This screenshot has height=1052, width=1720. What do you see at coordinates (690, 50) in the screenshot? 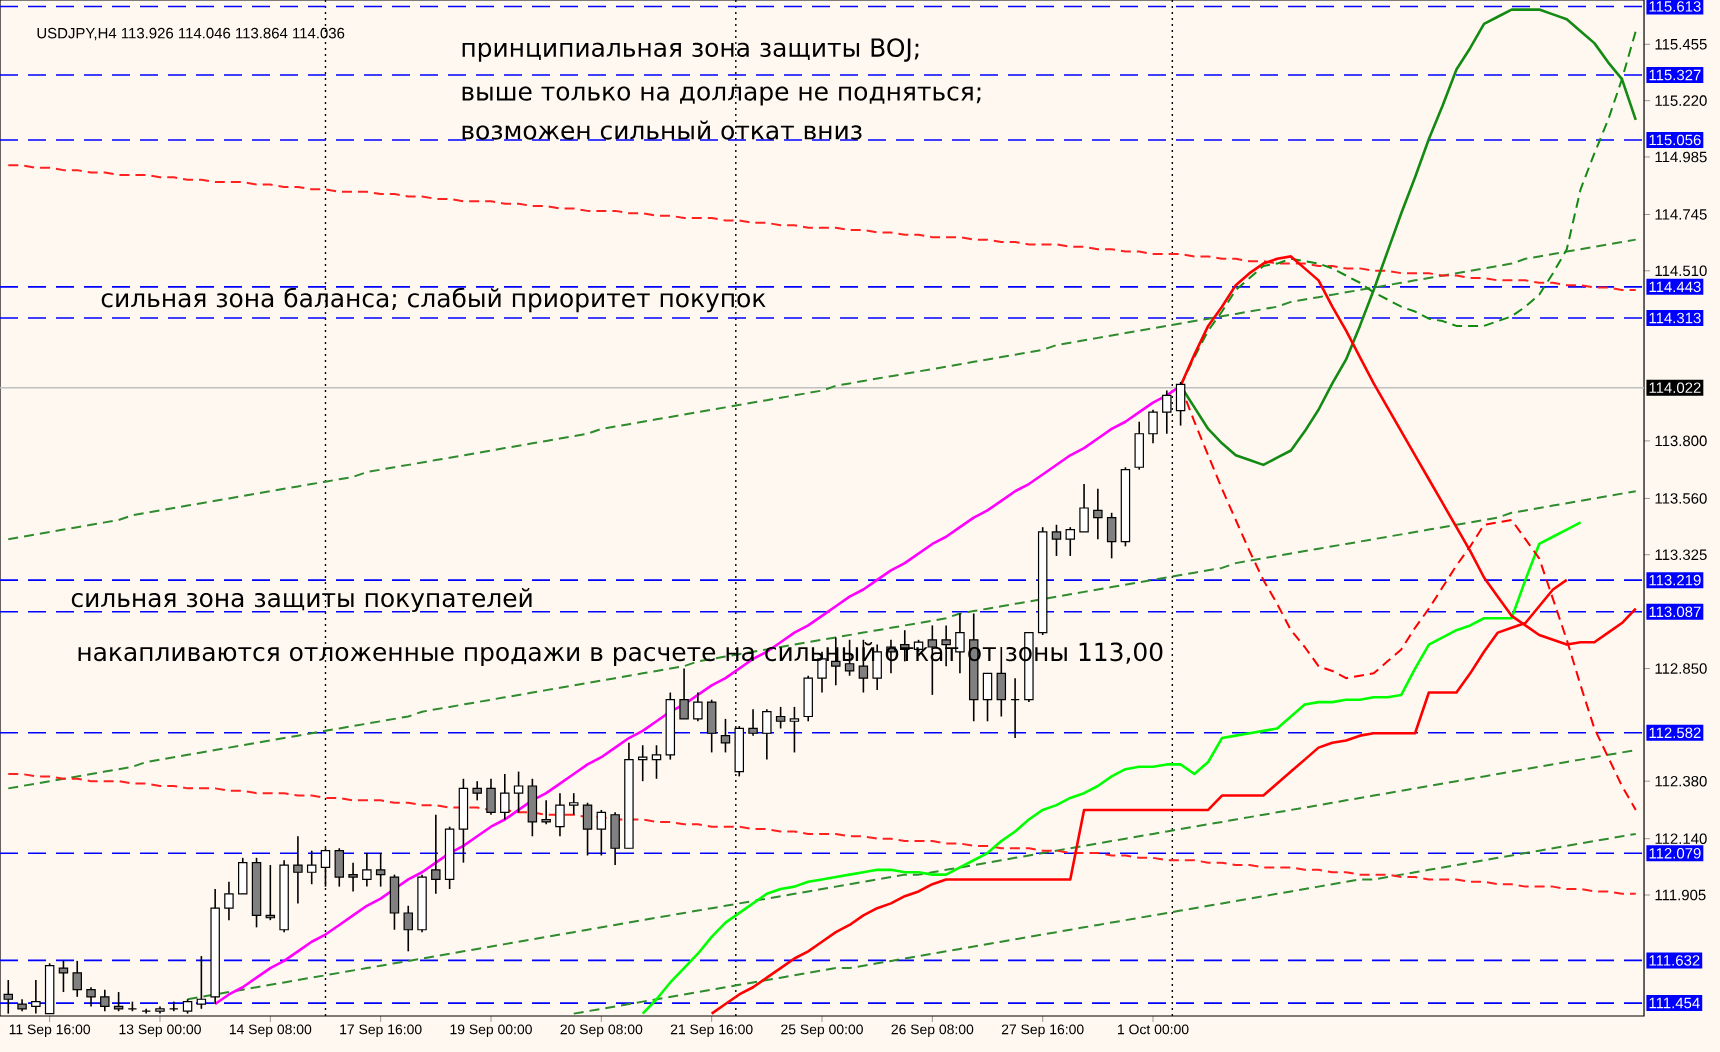
I see `annotation: принципиальная зона защиты BOJ;` at bounding box center [690, 50].